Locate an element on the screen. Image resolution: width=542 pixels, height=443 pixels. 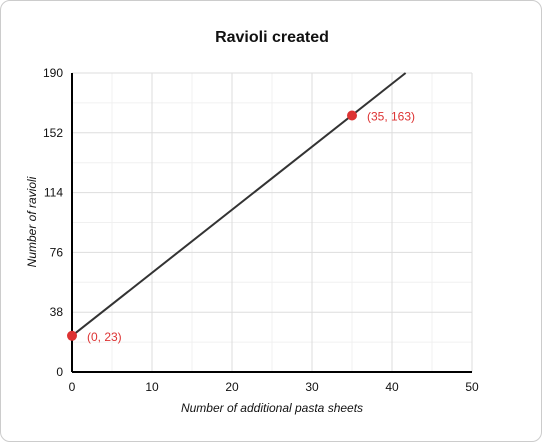
y-tick-label: 152 is located at coordinates (53, 133).